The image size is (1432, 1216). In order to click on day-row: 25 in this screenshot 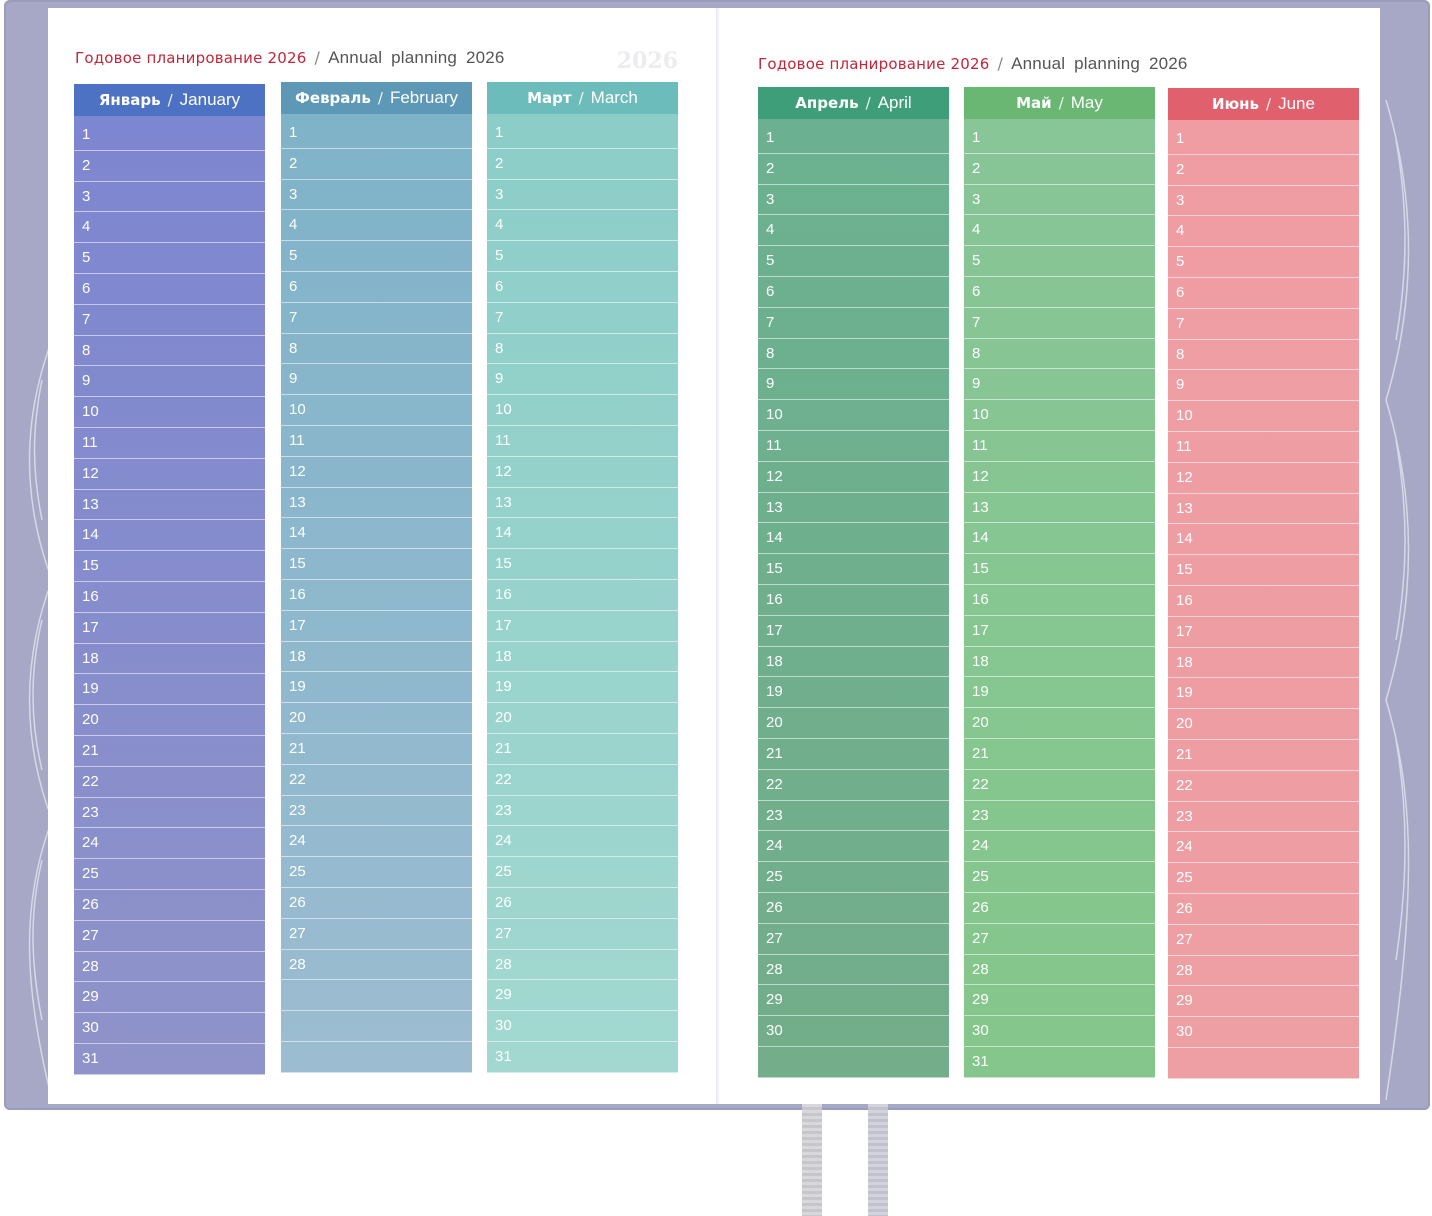, I will do `click(1263, 878)`.